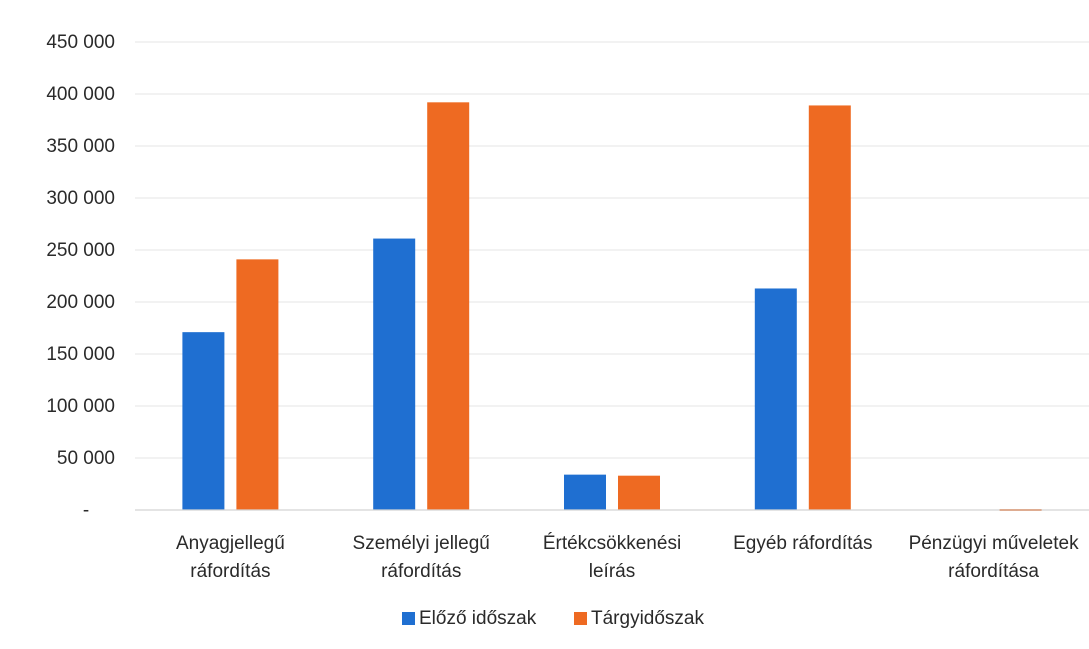  I want to click on x-category-label: Pénzügyi műveletek, so click(994, 543).